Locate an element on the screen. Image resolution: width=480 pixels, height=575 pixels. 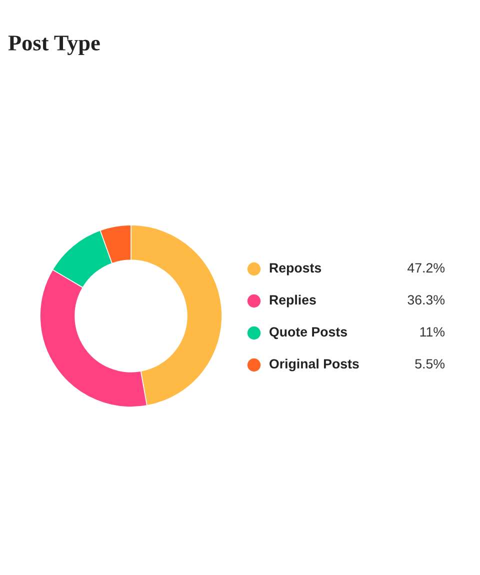
legend-label: Reposts is located at coordinates (296, 269).